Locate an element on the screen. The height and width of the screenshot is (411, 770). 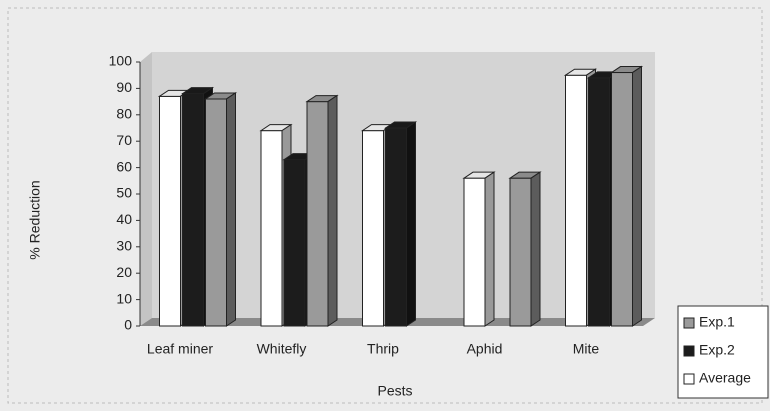
legend-label: Exp.2 is located at coordinates (717, 350).